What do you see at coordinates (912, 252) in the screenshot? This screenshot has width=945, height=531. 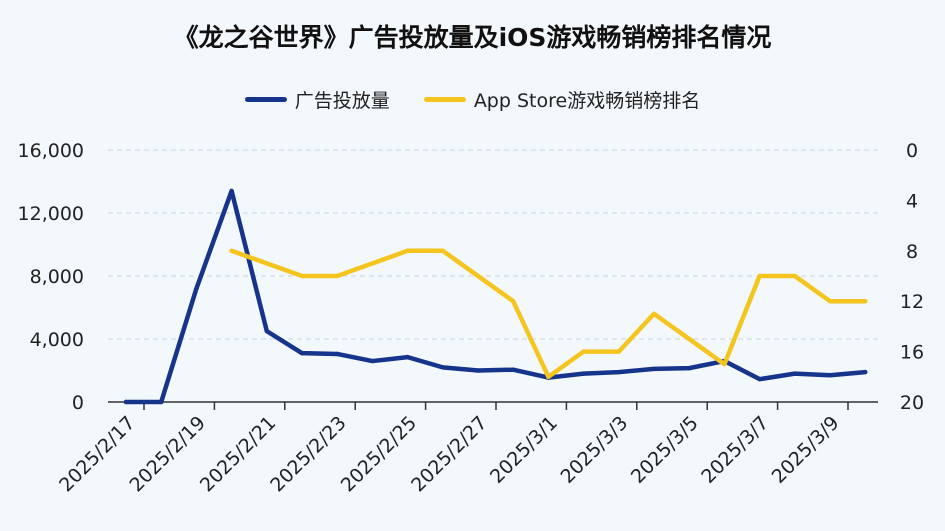 I see `y-right-tick-label: 8` at bounding box center [912, 252].